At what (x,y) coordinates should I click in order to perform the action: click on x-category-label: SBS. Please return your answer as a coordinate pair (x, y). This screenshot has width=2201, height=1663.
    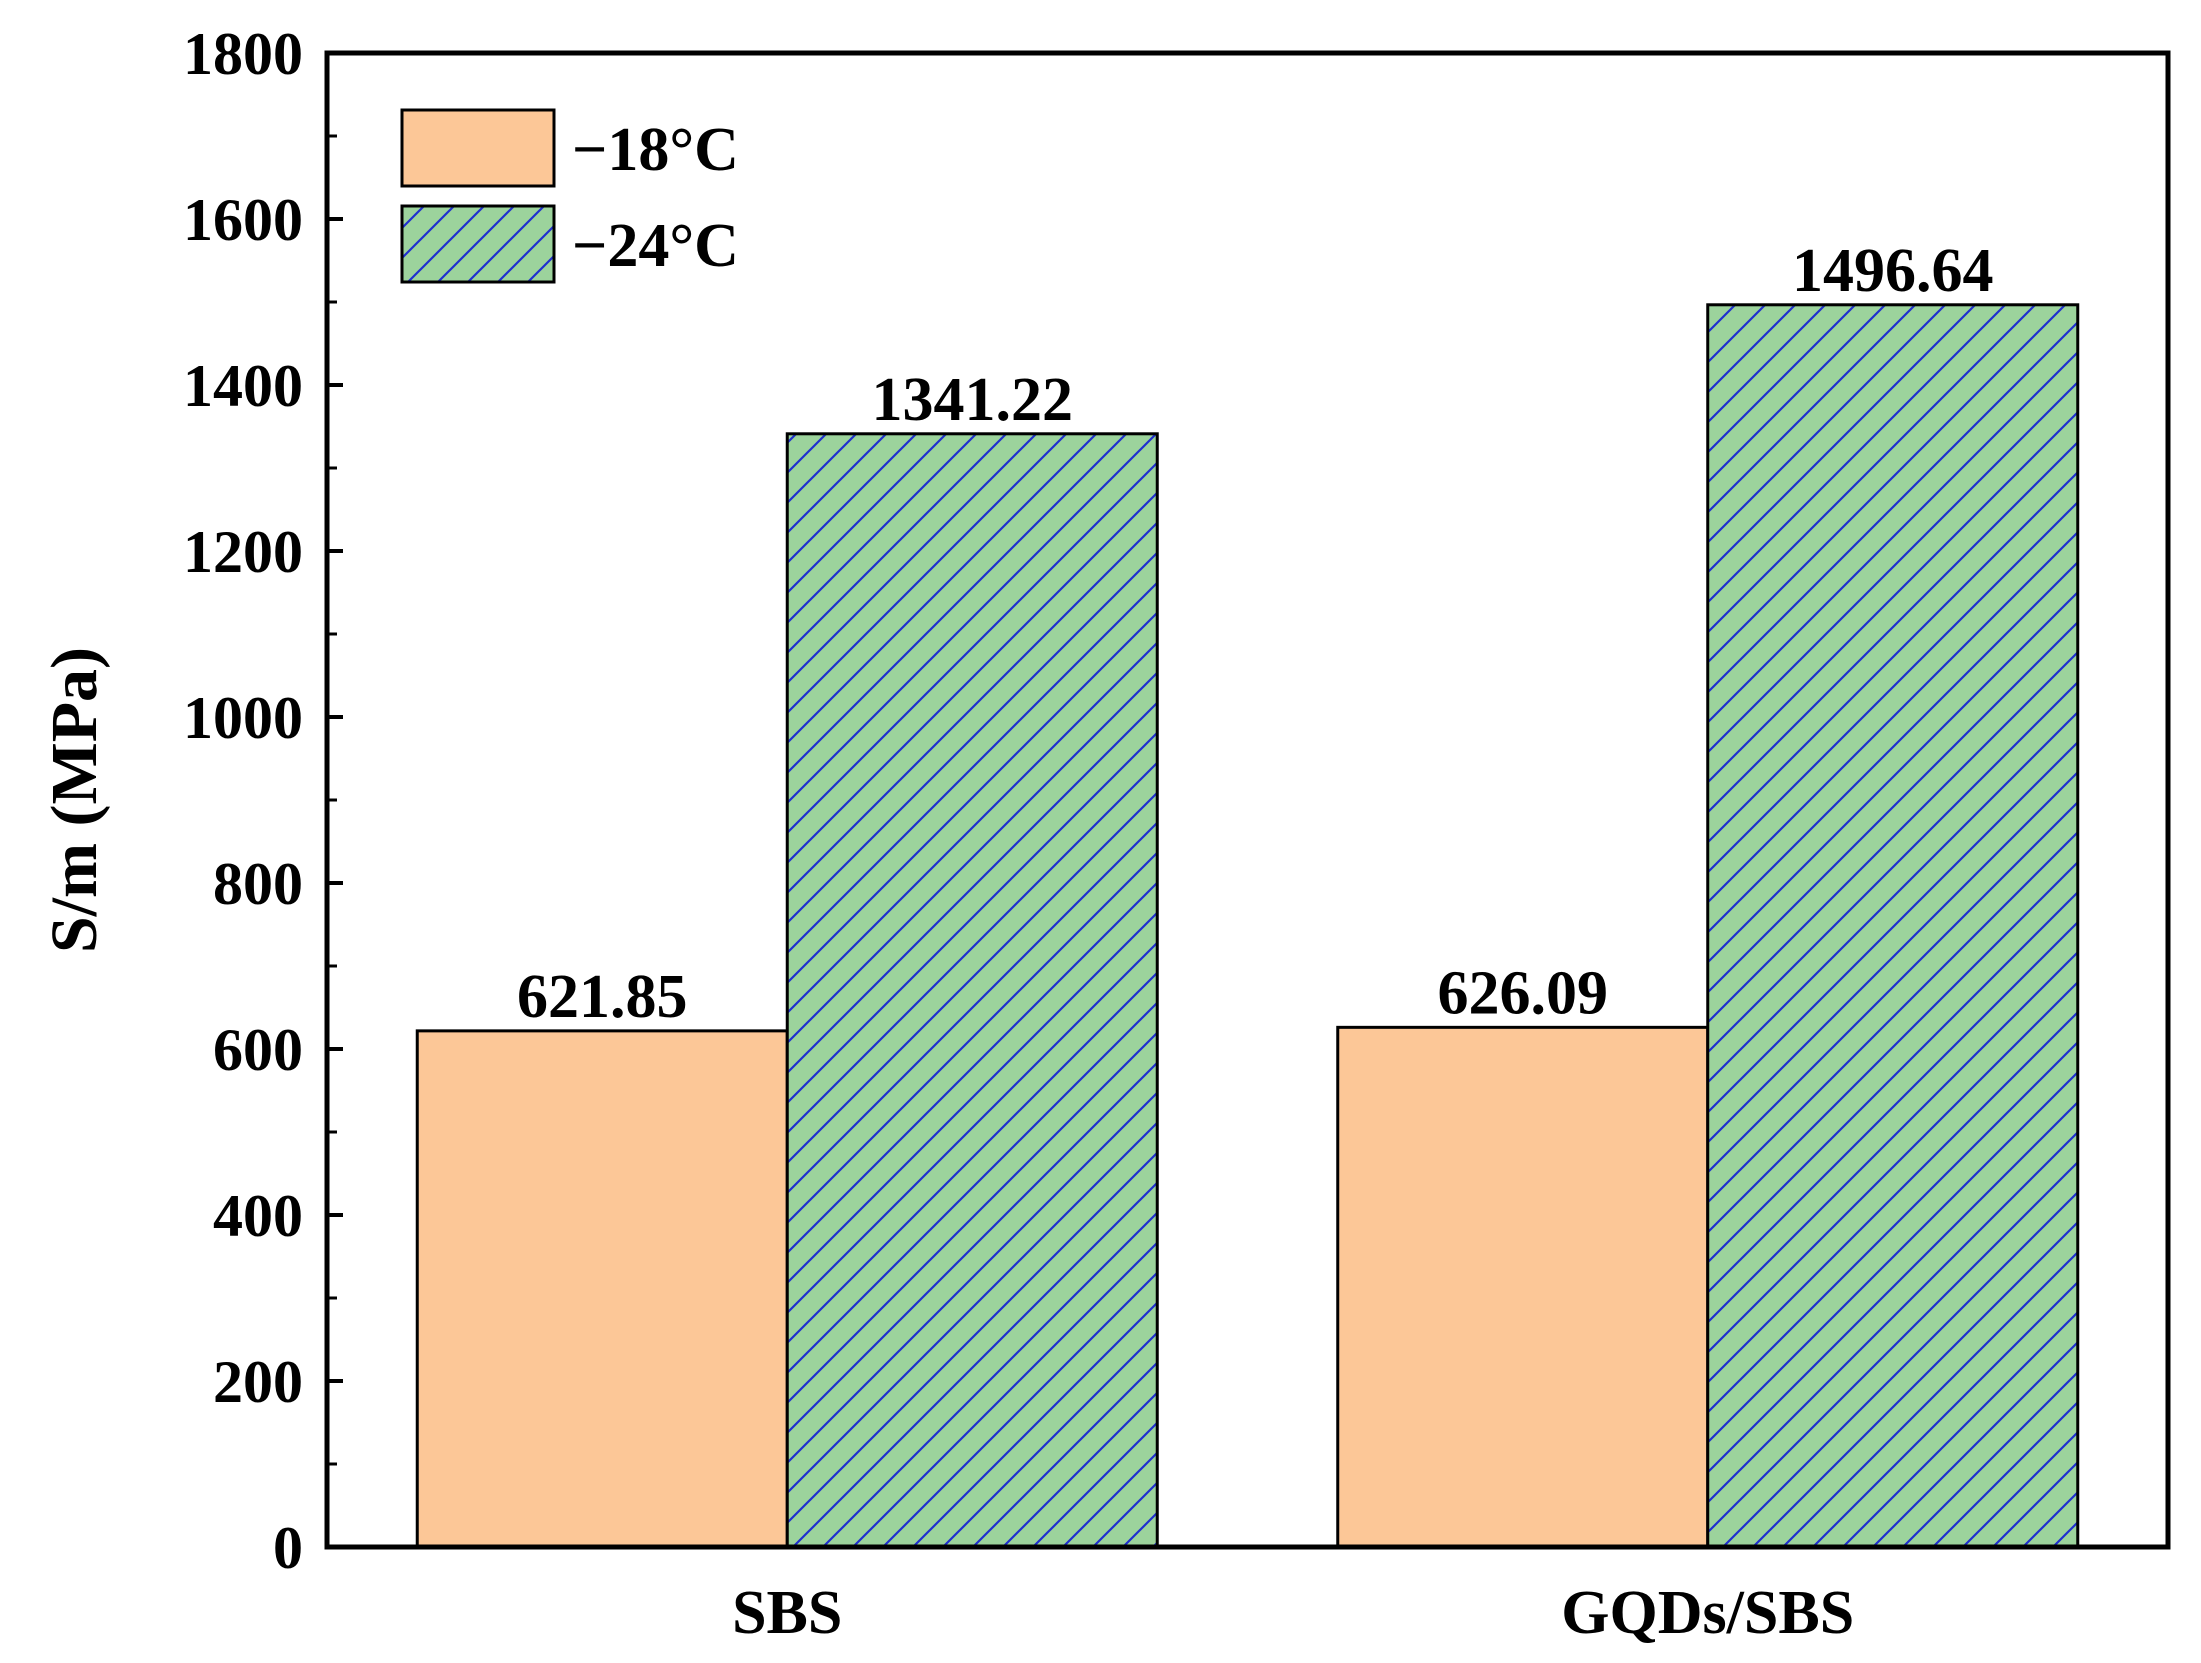
    Looking at the image, I should click on (787, 1613).